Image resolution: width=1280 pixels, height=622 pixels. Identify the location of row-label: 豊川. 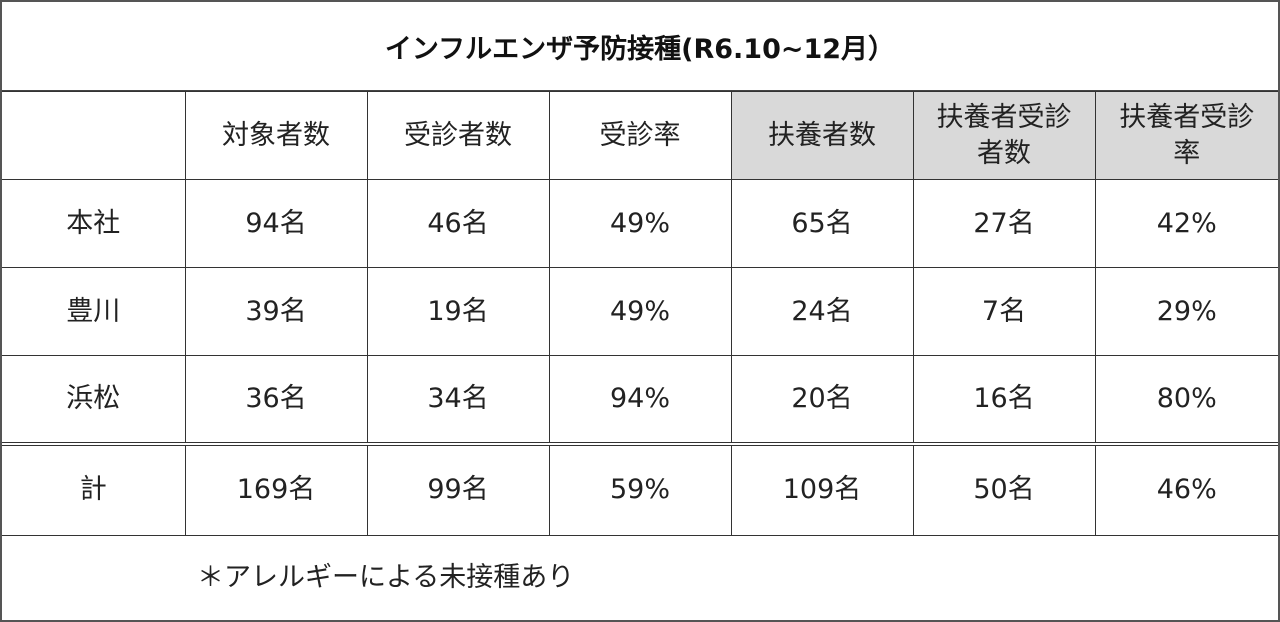
(94, 311).